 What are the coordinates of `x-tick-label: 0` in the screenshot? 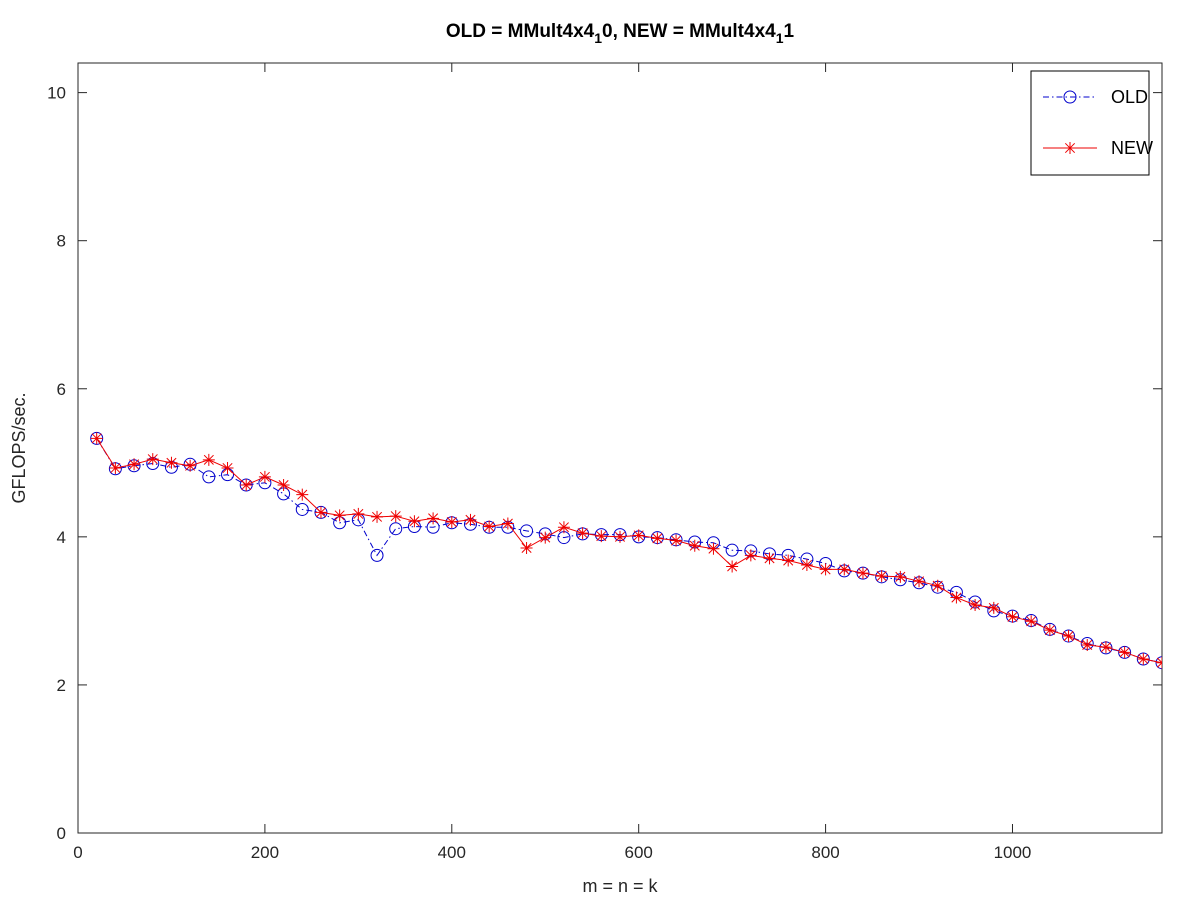 It's located at (77, 852).